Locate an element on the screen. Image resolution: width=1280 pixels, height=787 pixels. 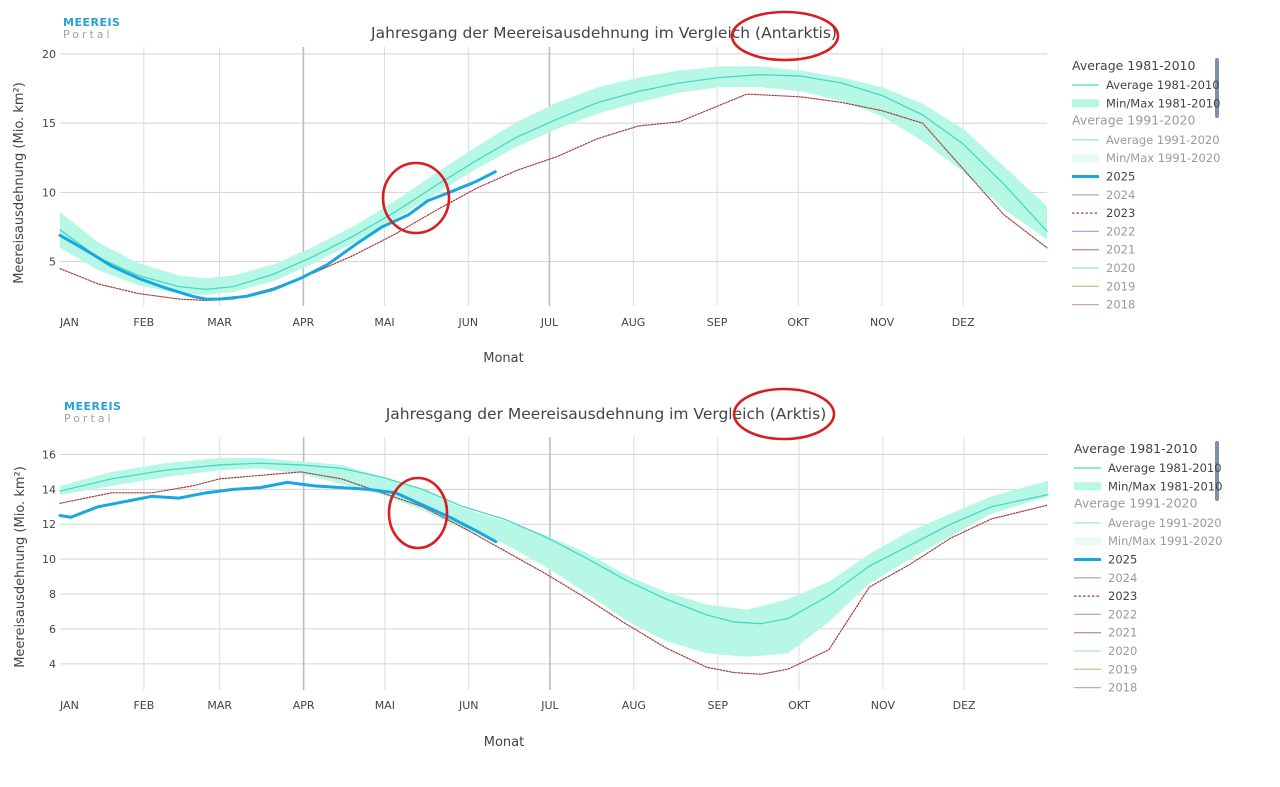
y-tick-label: 20 is located at coordinates (49, 54).